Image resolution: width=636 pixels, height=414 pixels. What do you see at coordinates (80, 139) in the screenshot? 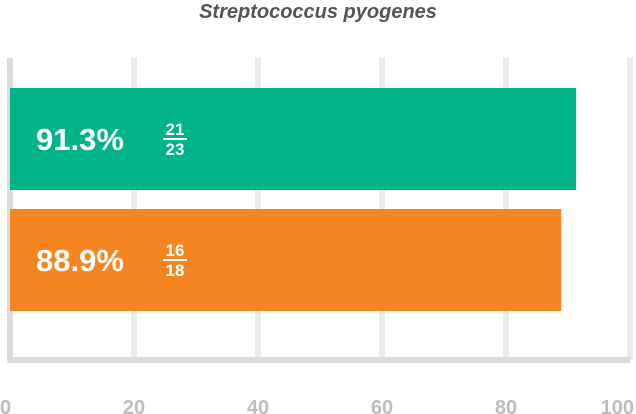
I see `bar-value-label: 91.3%` at bounding box center [80, 139].